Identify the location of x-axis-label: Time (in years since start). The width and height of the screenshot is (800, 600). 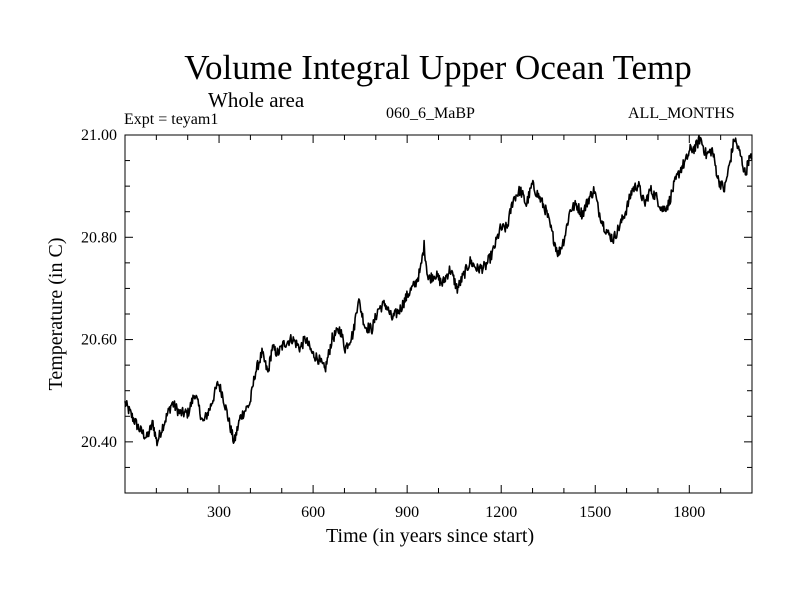
(430, 536).